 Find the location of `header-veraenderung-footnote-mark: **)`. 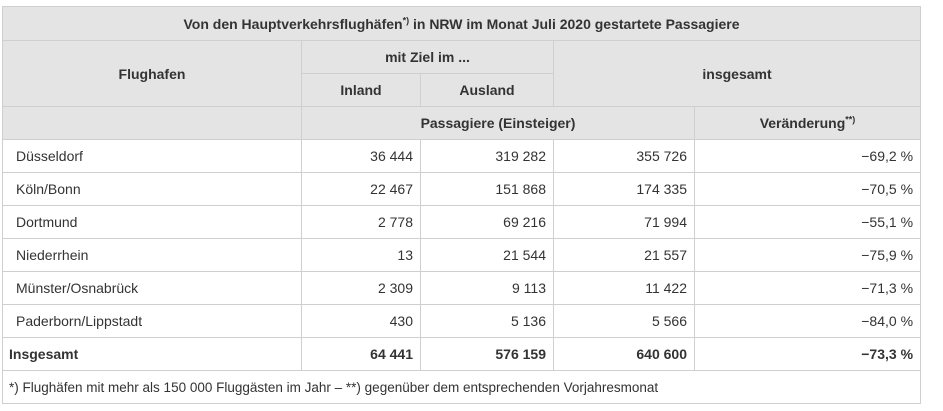

header-veraenderung-footnote-mark: **) is located at coordinates (850, 119).